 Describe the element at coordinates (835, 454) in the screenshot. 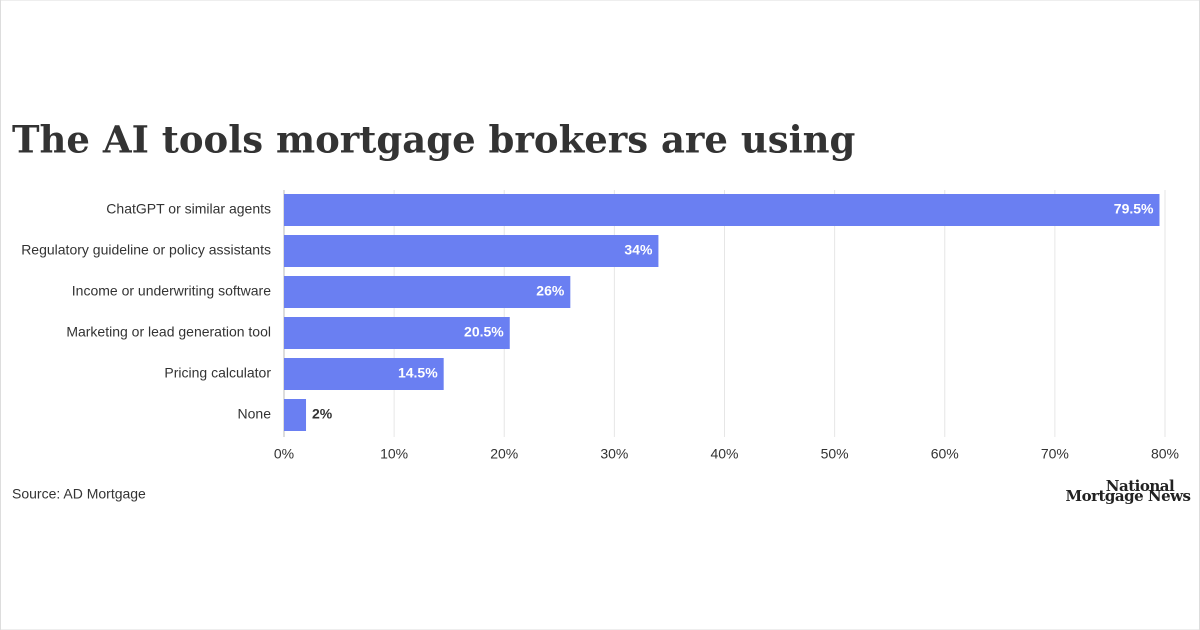

I see `x-tick-label: 50%` at that location.